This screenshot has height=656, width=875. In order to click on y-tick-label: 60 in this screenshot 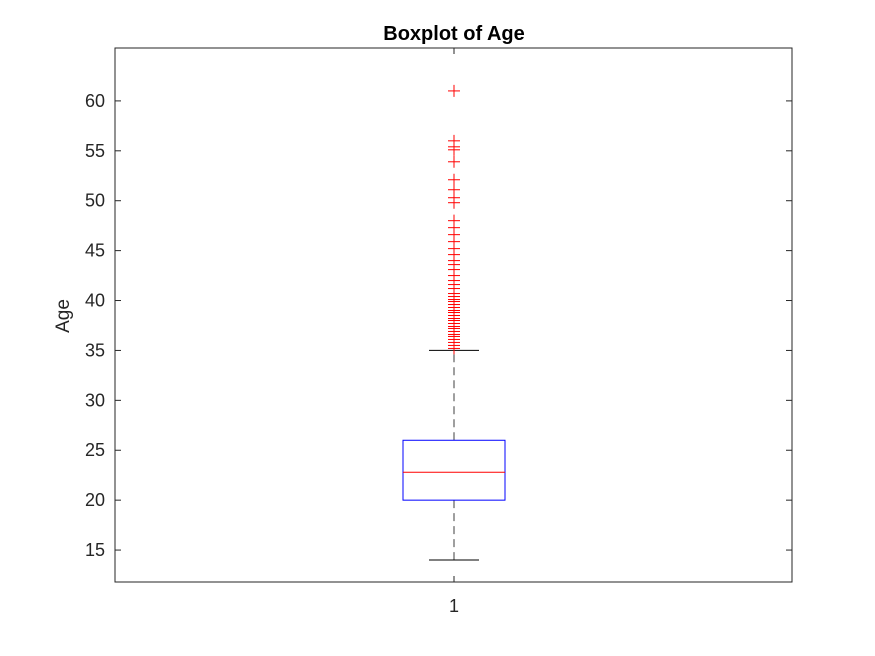, I will do `click(95, 101)`.